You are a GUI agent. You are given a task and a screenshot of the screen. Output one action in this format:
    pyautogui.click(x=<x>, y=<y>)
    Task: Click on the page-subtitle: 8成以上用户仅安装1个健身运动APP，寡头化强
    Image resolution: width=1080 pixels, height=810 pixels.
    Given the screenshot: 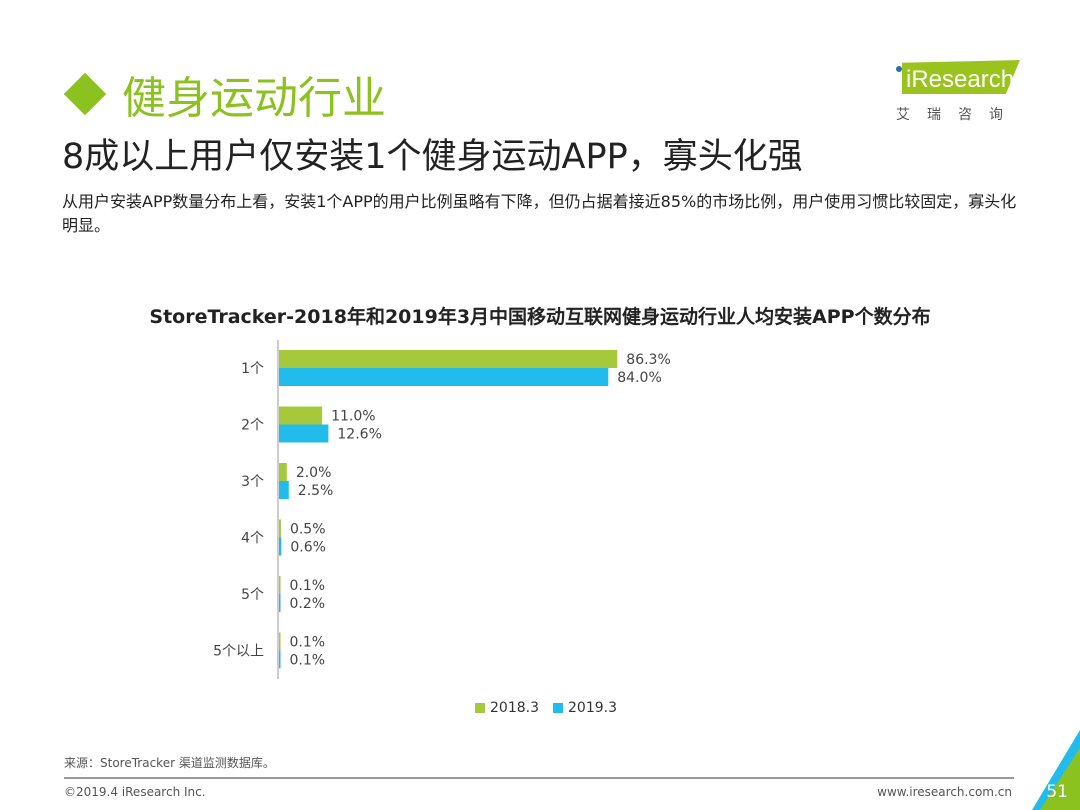 What is the action you would take?
    pyautogui.click(x=432, y=157)
    